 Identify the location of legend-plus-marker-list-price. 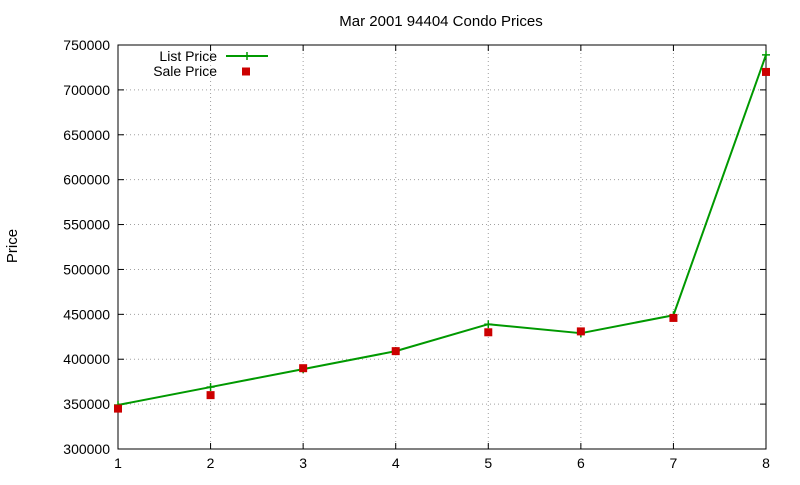
(247, 56).